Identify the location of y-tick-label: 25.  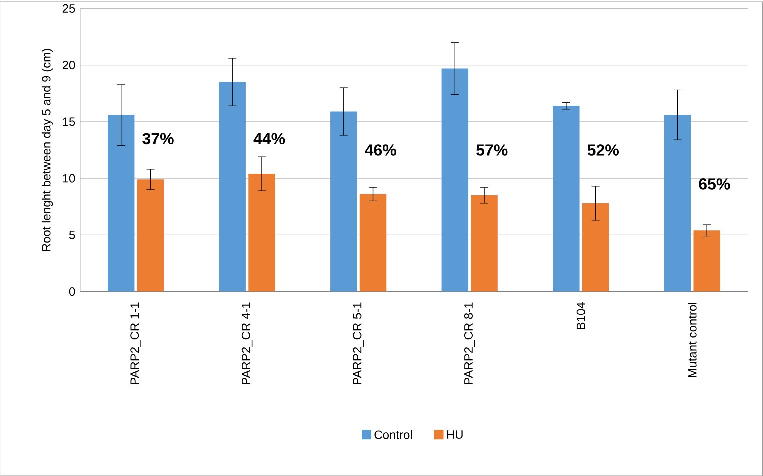
(69, 8).